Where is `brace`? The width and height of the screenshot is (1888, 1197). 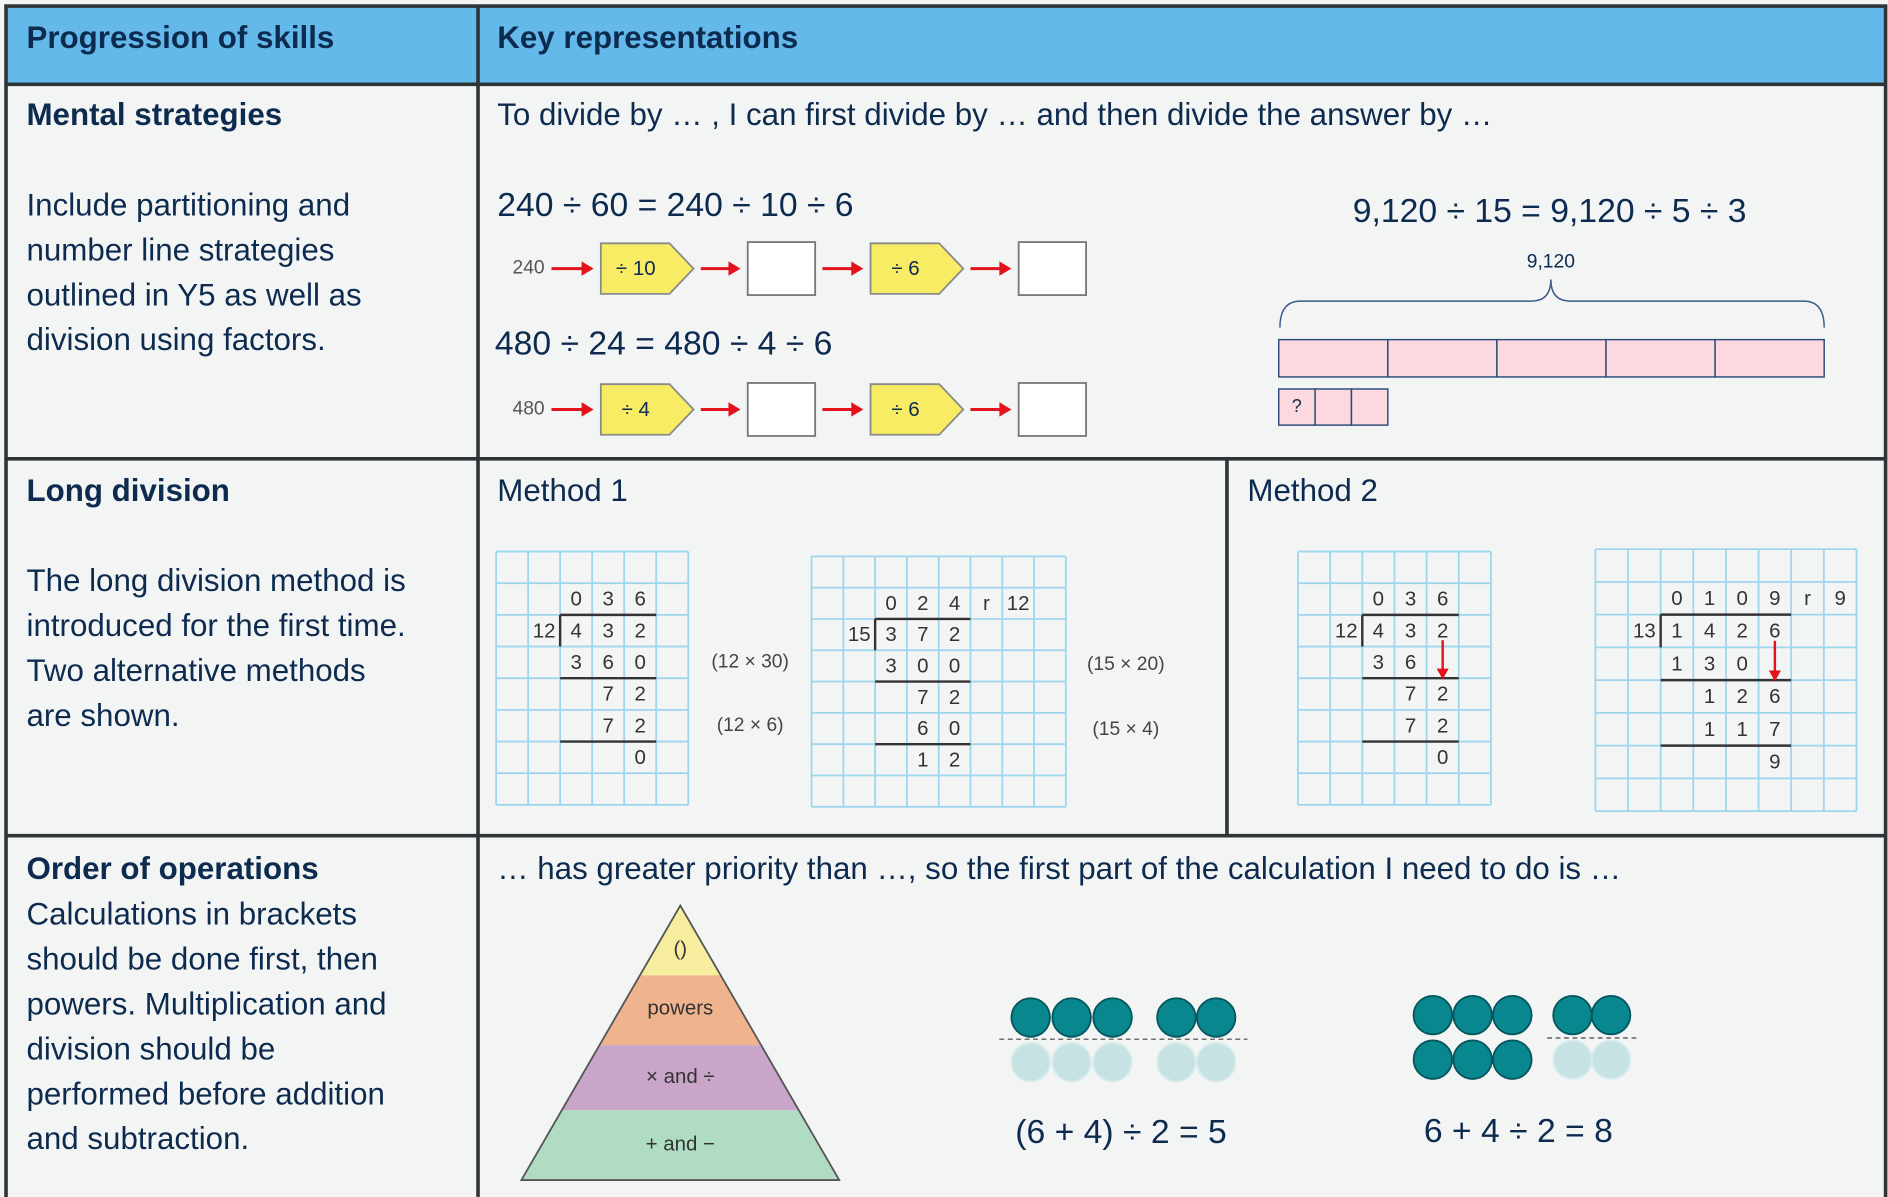
brace is located at coordinates (1552, 303).